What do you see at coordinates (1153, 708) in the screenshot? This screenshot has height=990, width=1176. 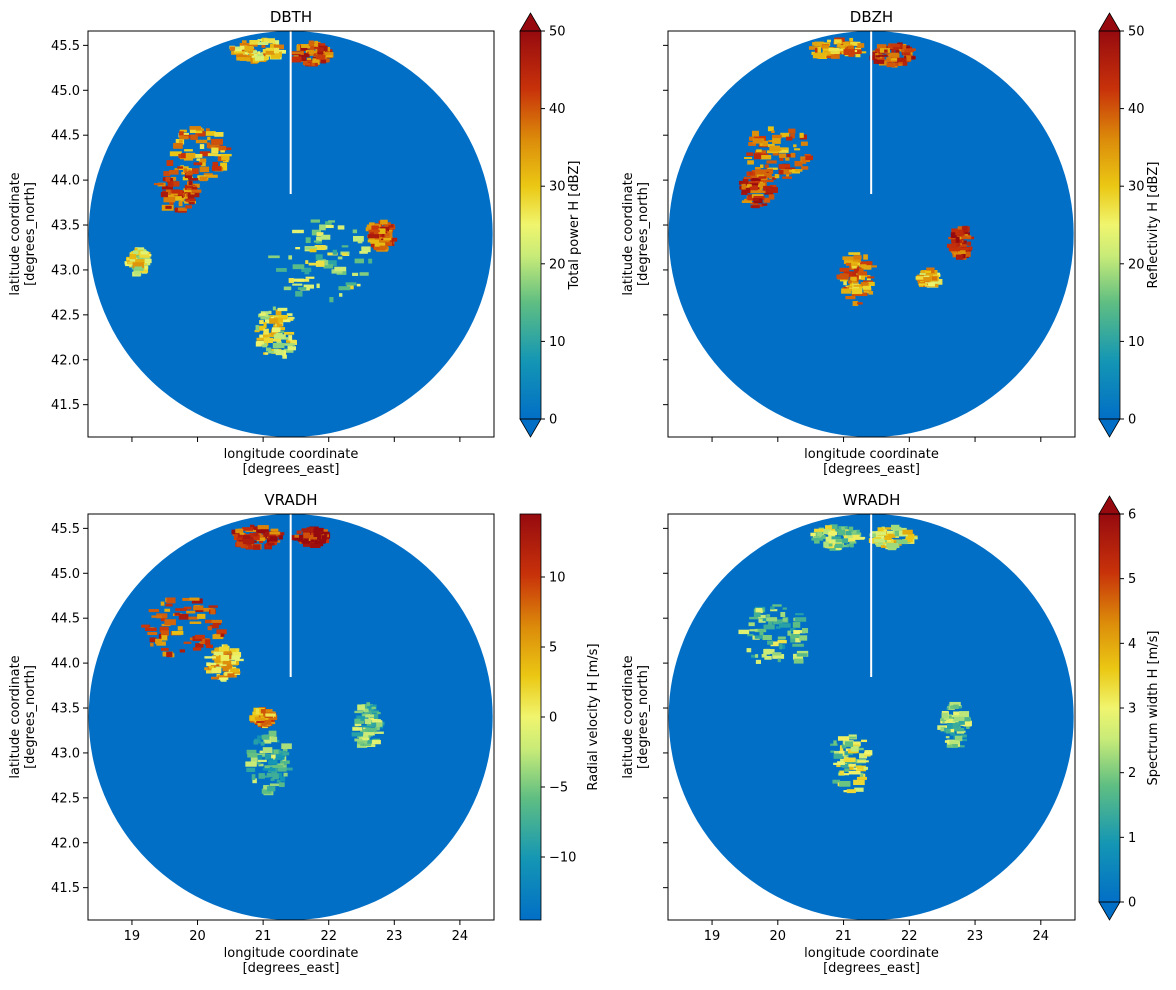 I see `colorbar-label: Spectrum width H [m/s]` at bounding box center [1153, 708].